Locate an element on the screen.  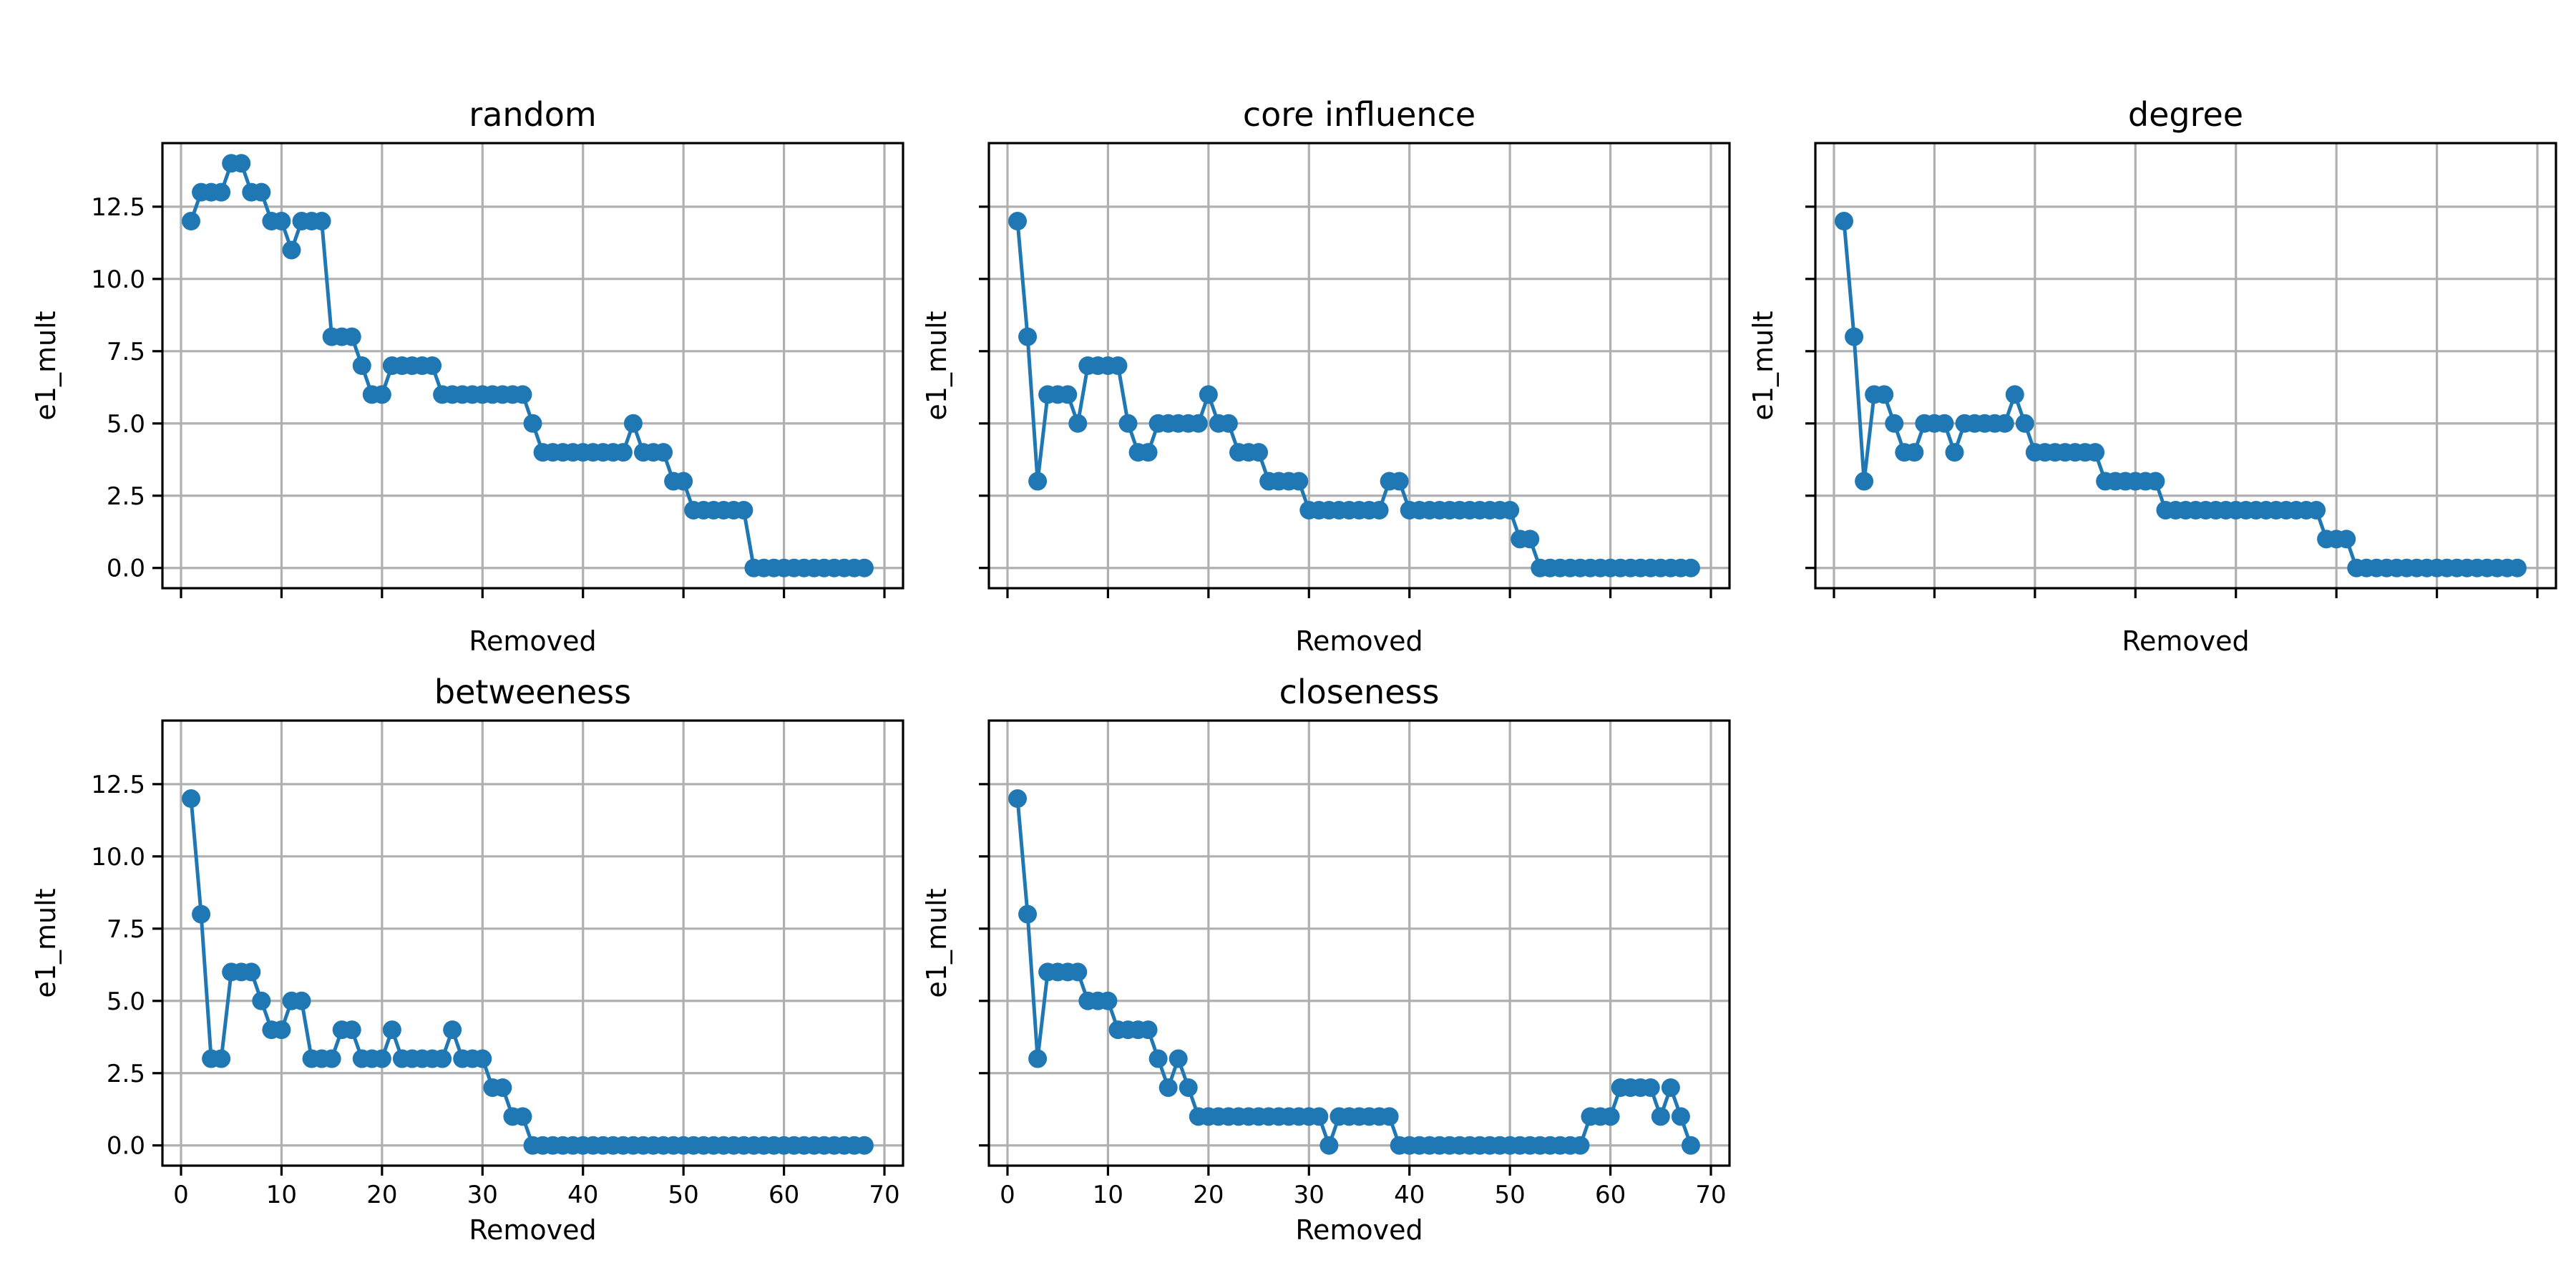
subplot-title: random is located at coordinates (532, 114).